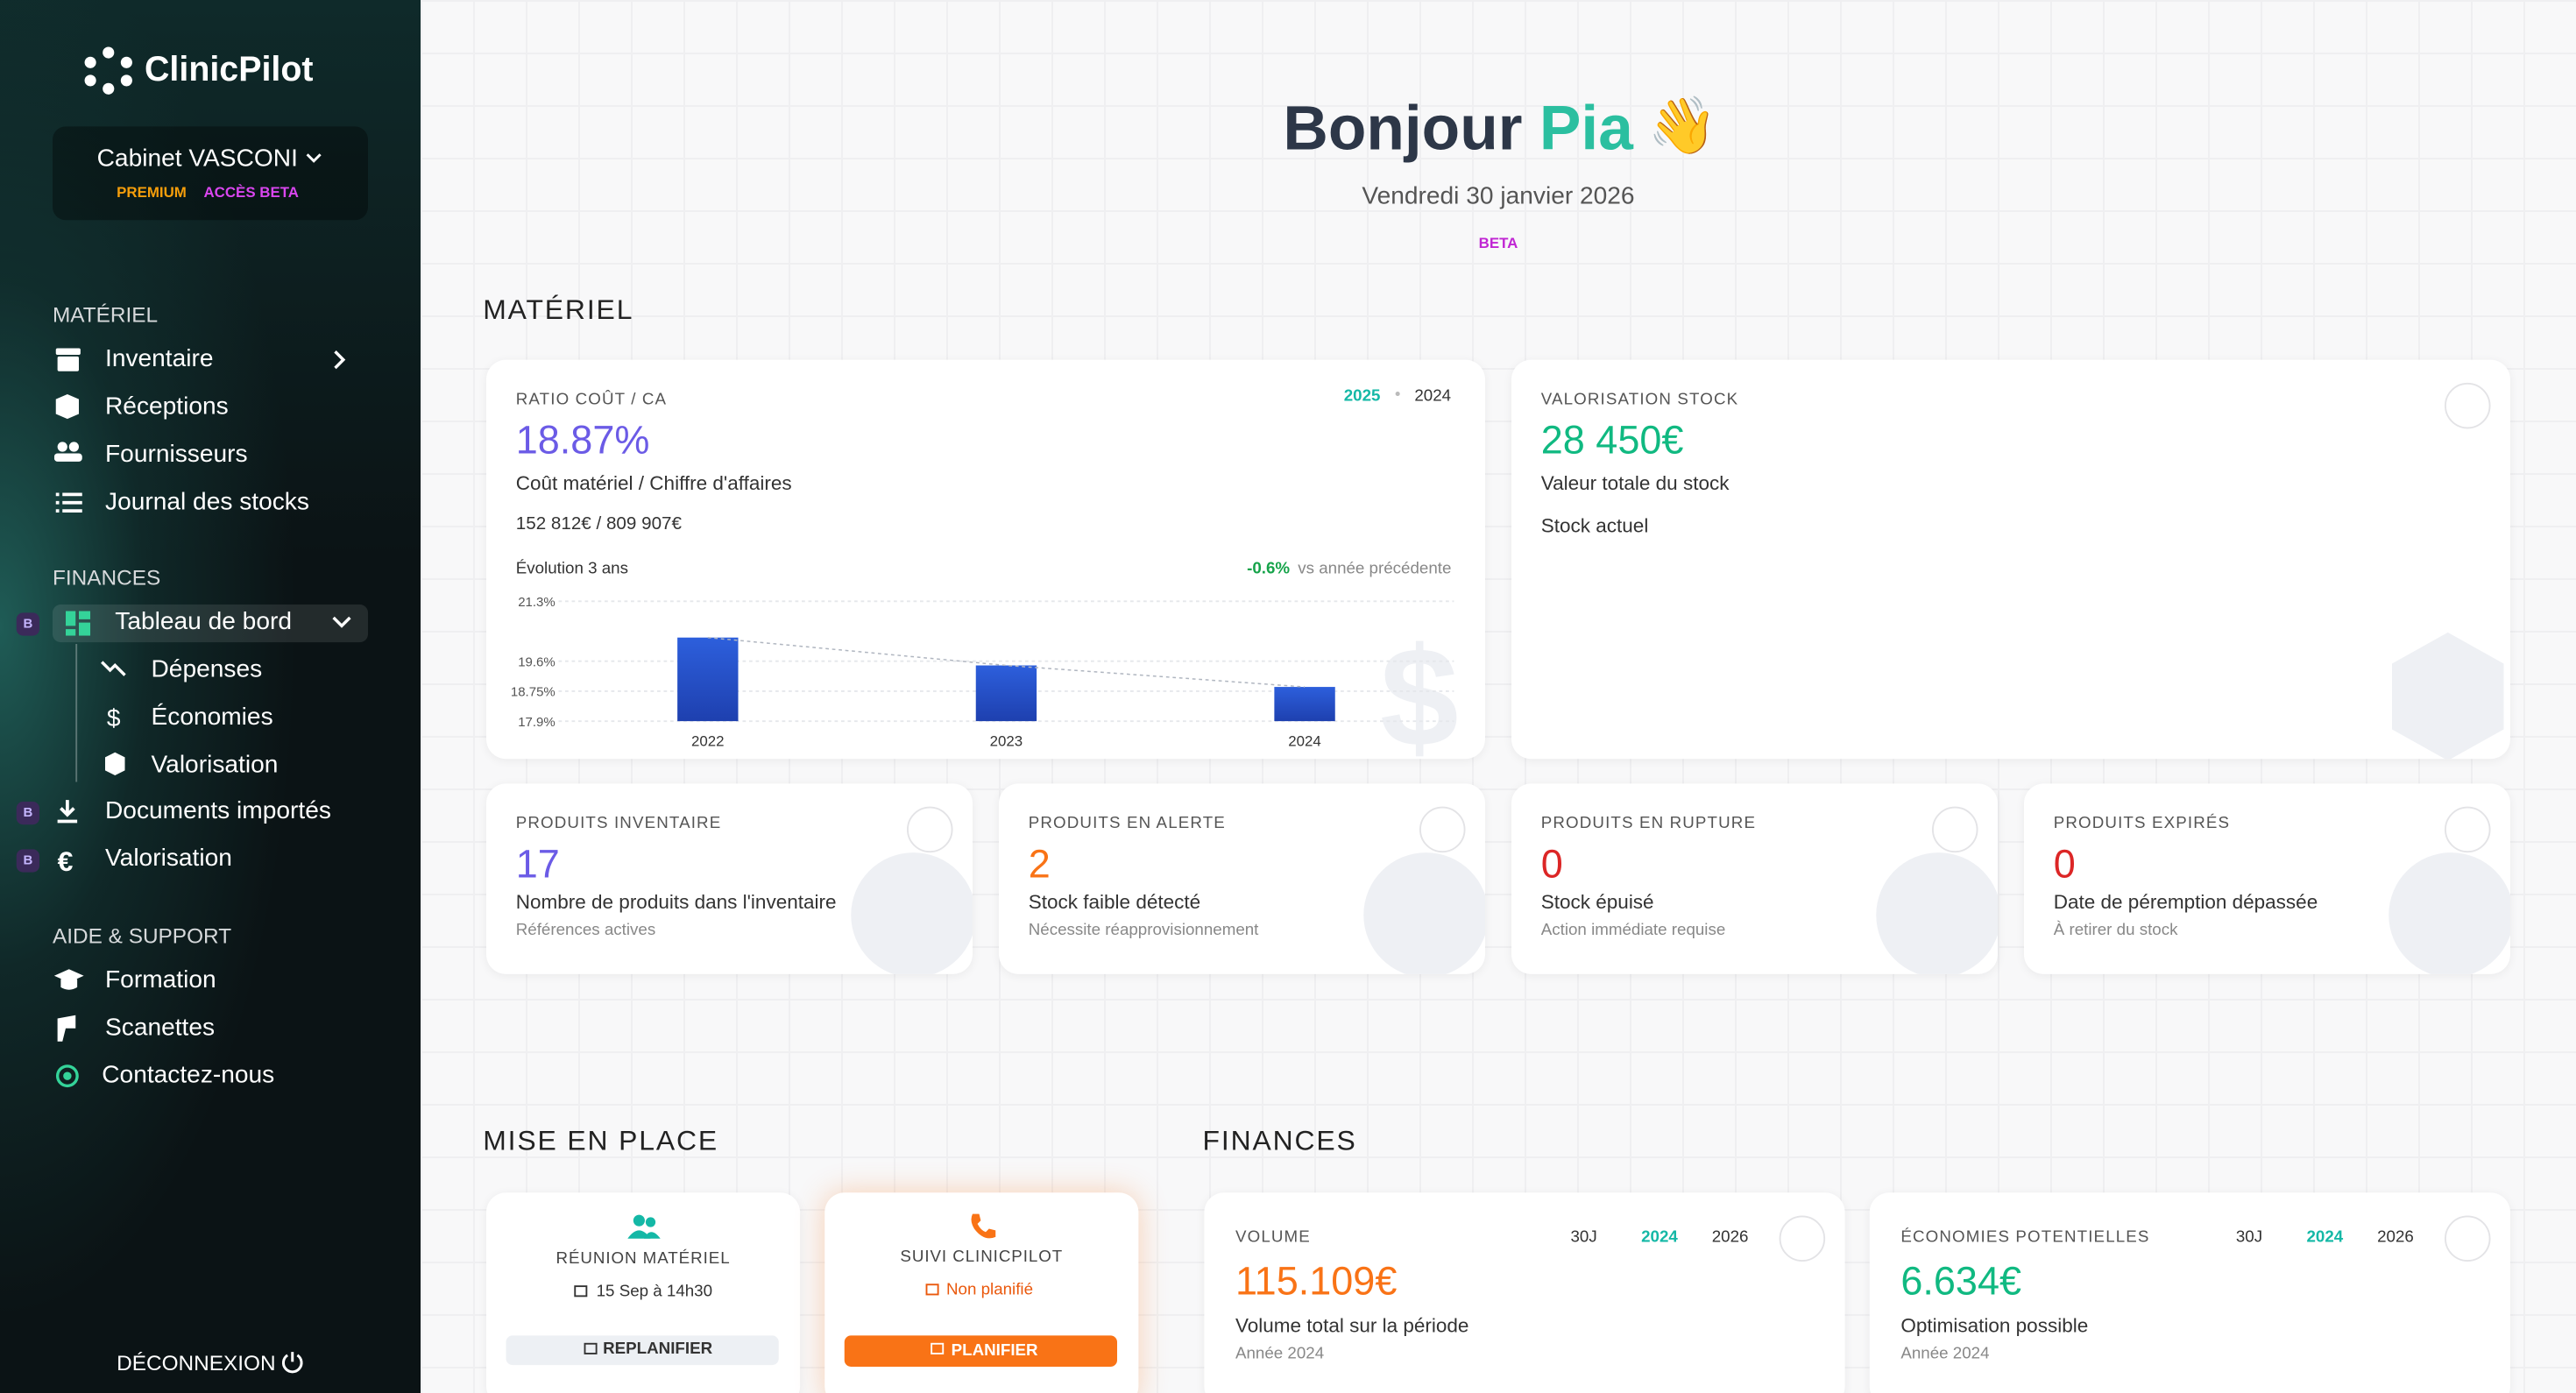 The image size is (2576, 1393). Describe the element at coordinates (1279, 1140) in the screenshot. I see `section-title: FINANCES` at that location.